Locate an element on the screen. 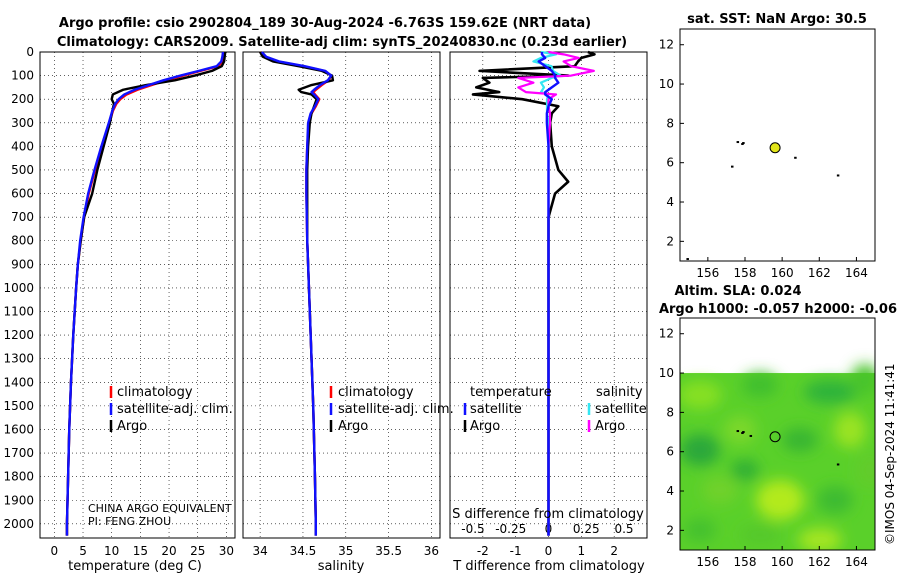 Image resolution: width=900 pixels, height=580 pixels. sst-map-ytick-label: 6 is located at coordinates (670, 163).